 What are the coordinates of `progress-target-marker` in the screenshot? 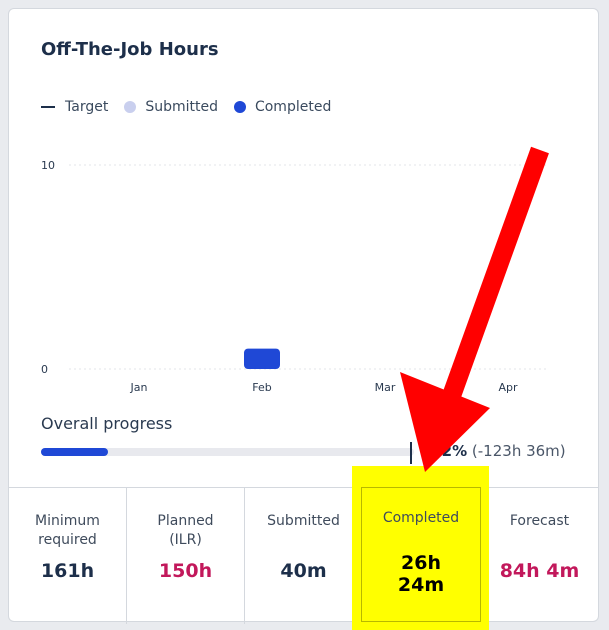 It's located at (411, 453).